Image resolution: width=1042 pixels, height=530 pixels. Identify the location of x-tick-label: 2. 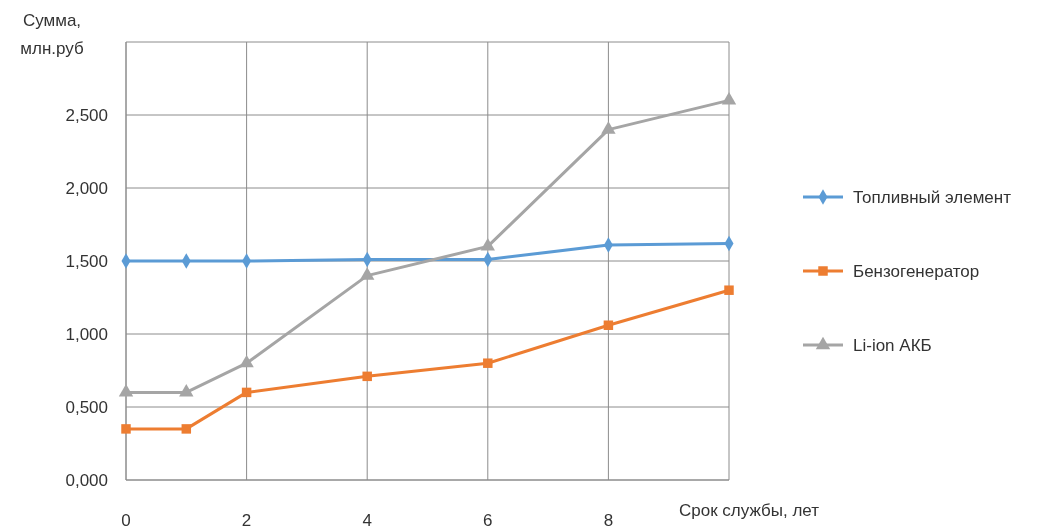
(246, 520).